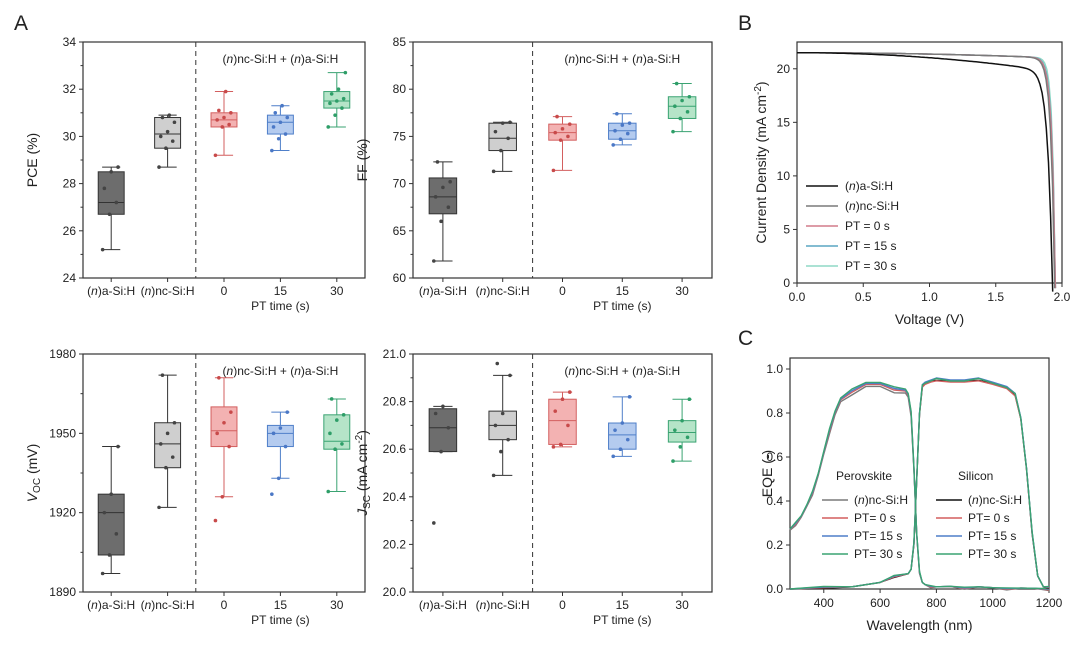 This screenshot has height=647, width=1080. What do you see at coordinates (745, 338) in the screenshot?
I see `panel-letter-c: C` at bounding box center [745, 338].